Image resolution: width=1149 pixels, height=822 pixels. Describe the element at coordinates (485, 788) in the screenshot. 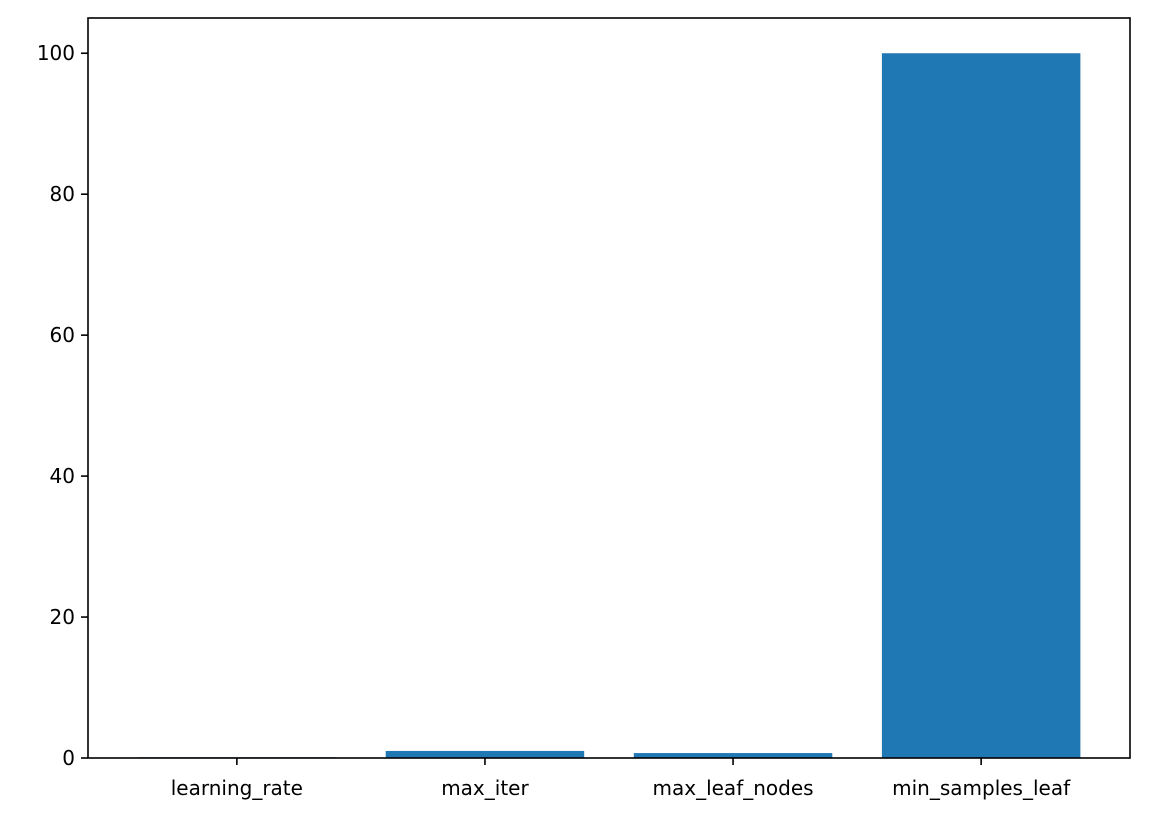

I see `x-tick-label: max_iter` at that location.